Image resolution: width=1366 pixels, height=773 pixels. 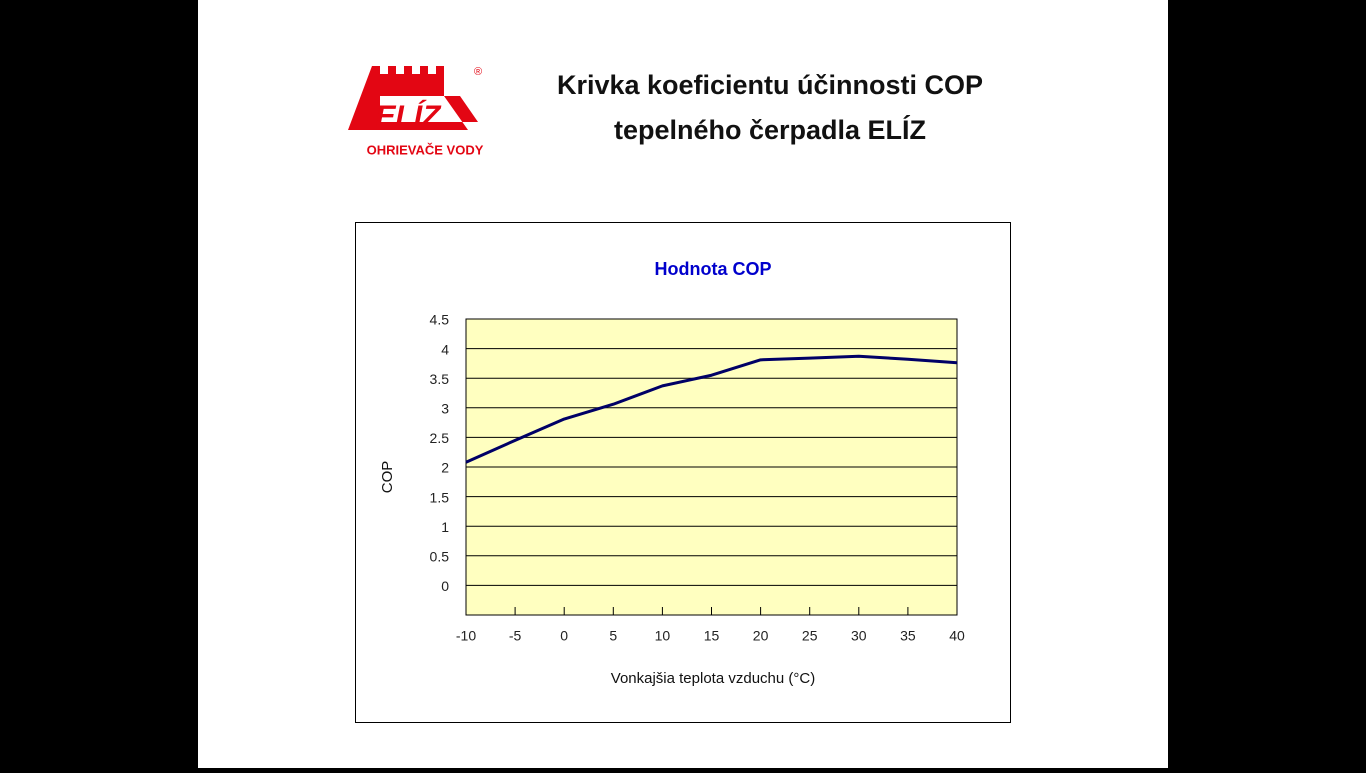 What do you see at coordinates (810, 636) in the screenshot?
I see `x-tick-label: 25` at bounding box center [810, 636].